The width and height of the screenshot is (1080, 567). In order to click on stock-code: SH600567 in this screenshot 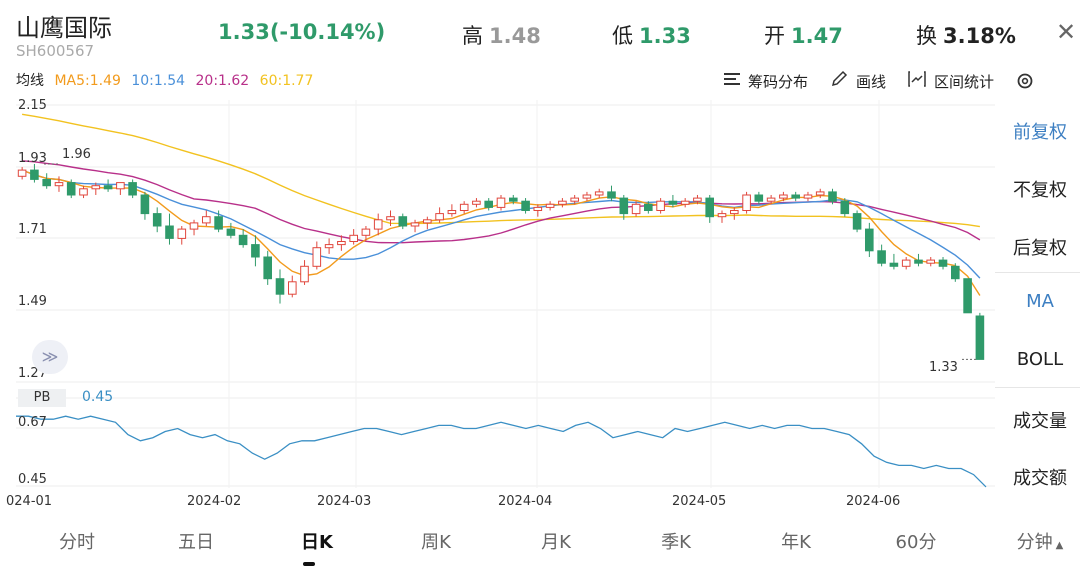, I will do `click(55, 51)`.